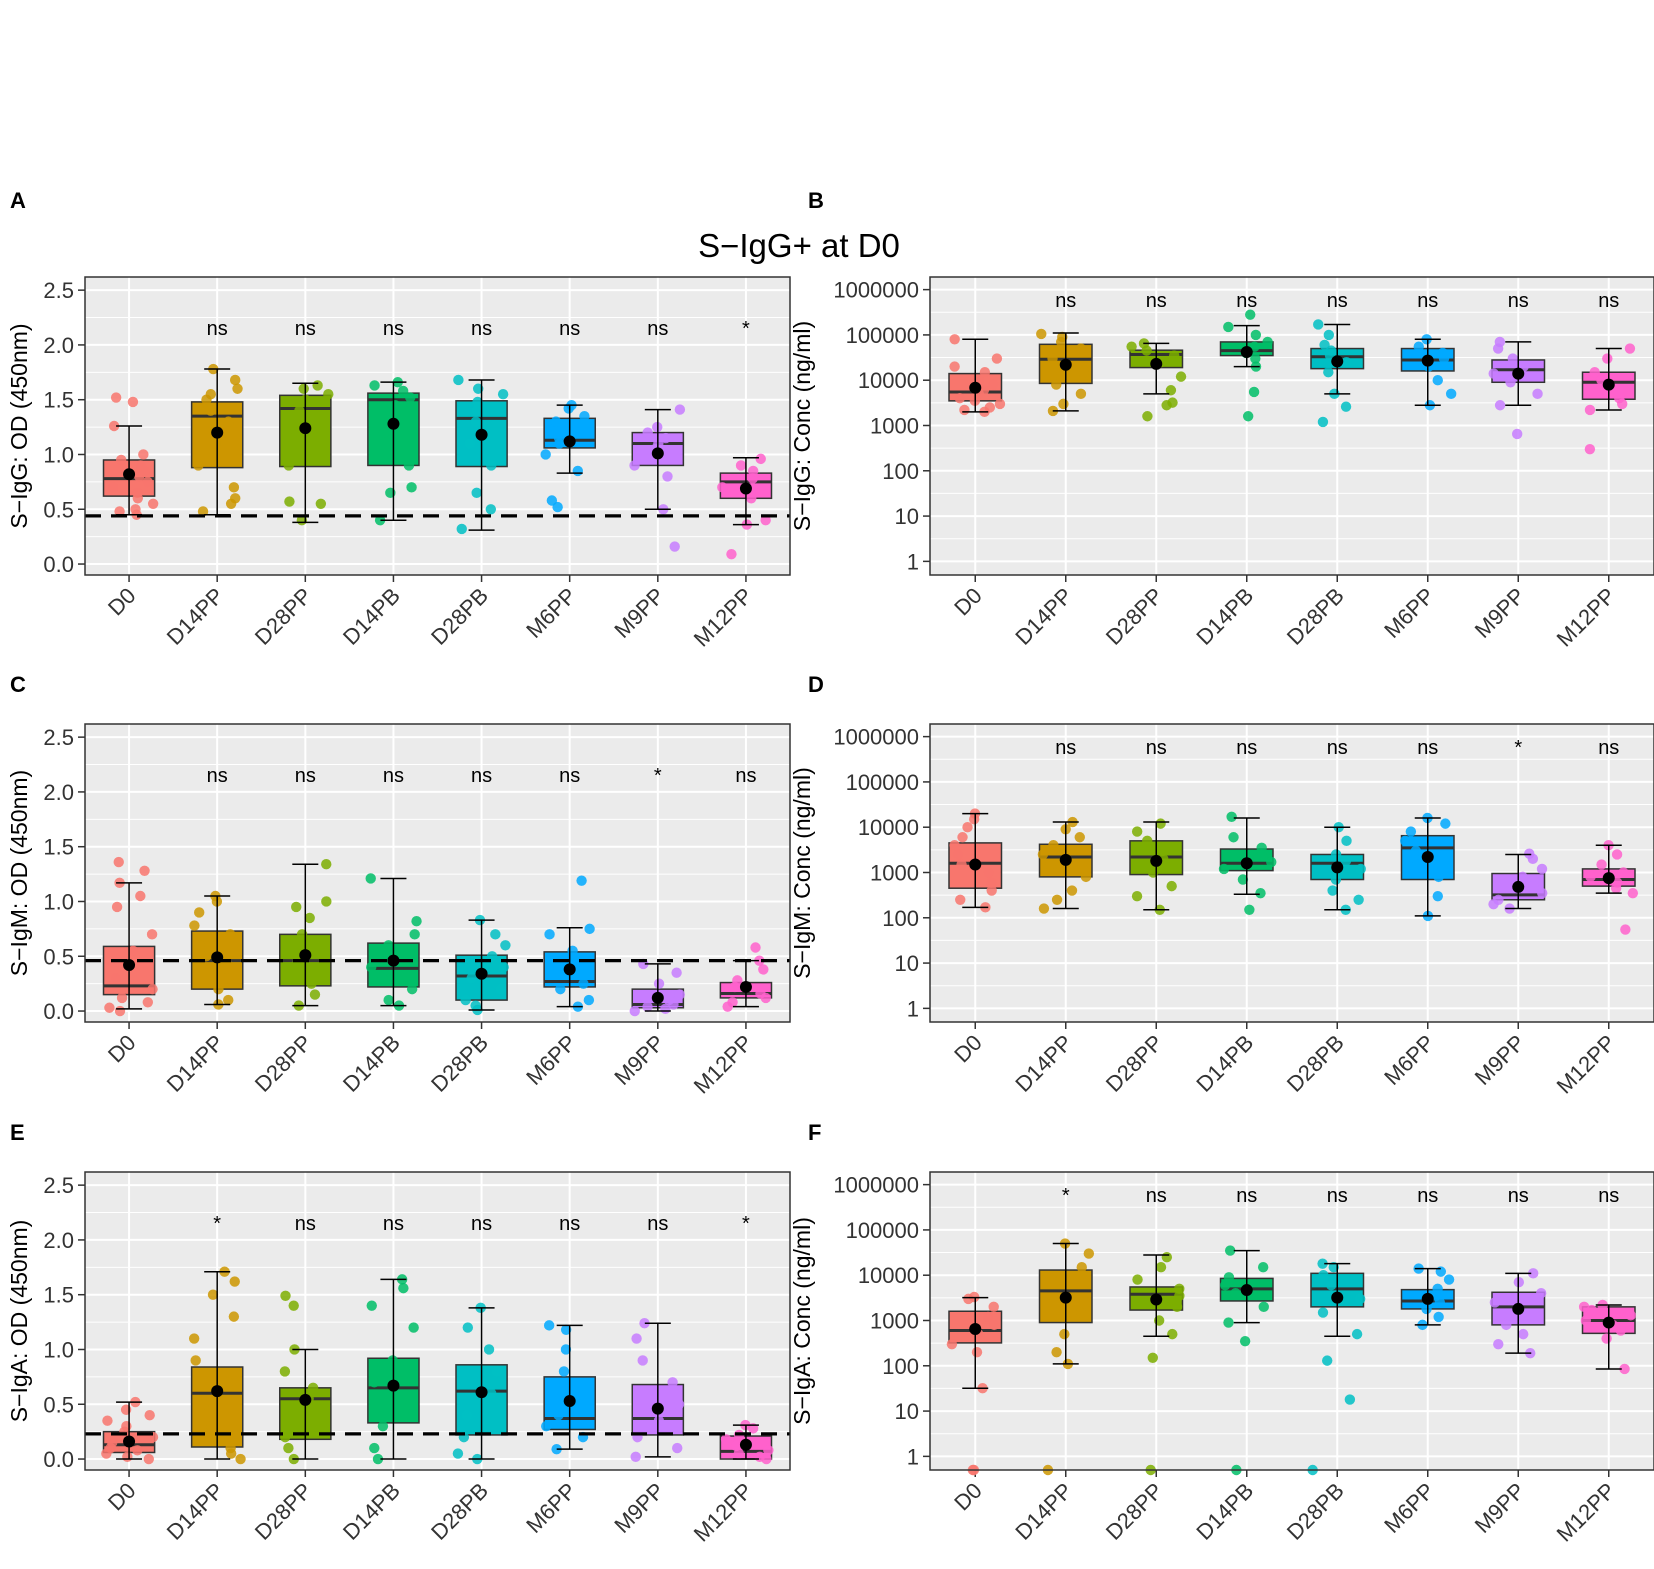 This screenshot has height=1569, width=1654. Describe the element at coordinates (122, 602) in the screenshot. I see `x-tick-label: D0` at that location.